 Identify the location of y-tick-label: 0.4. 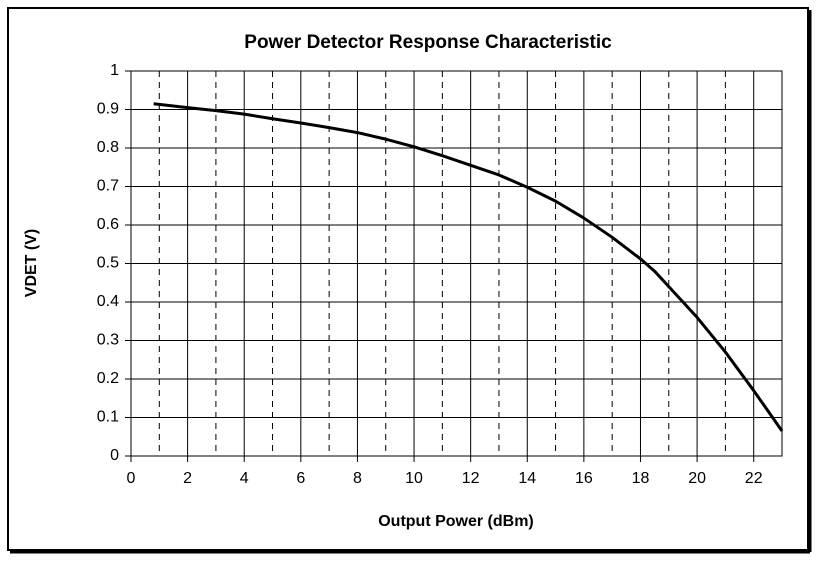
(108, 301).